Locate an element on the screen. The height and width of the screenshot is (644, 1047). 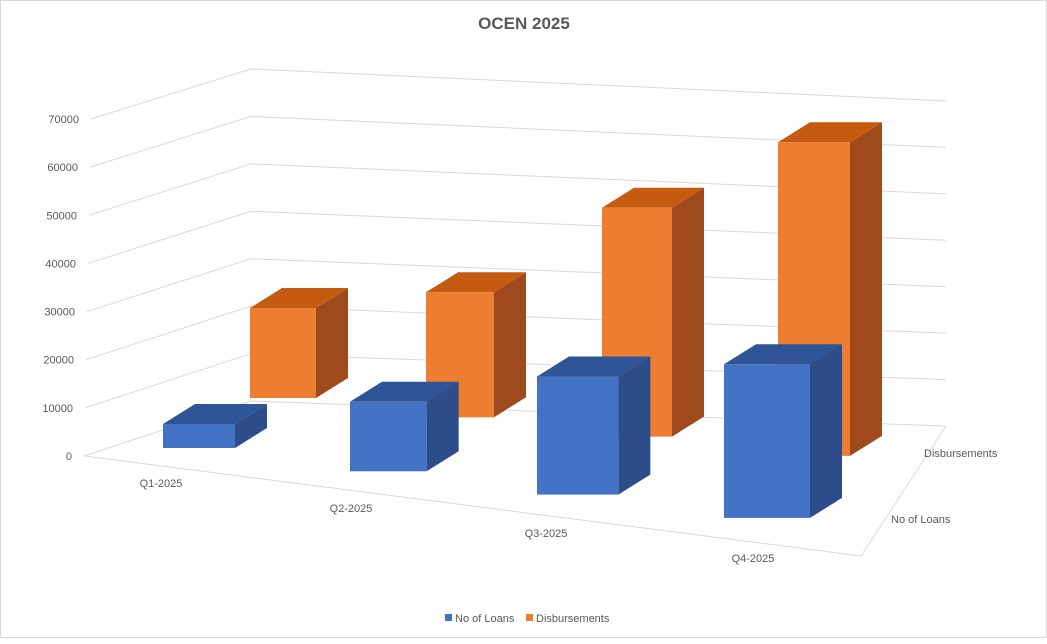
series-axis-label-loans: No of Loans is located at coordinates (921, 520).